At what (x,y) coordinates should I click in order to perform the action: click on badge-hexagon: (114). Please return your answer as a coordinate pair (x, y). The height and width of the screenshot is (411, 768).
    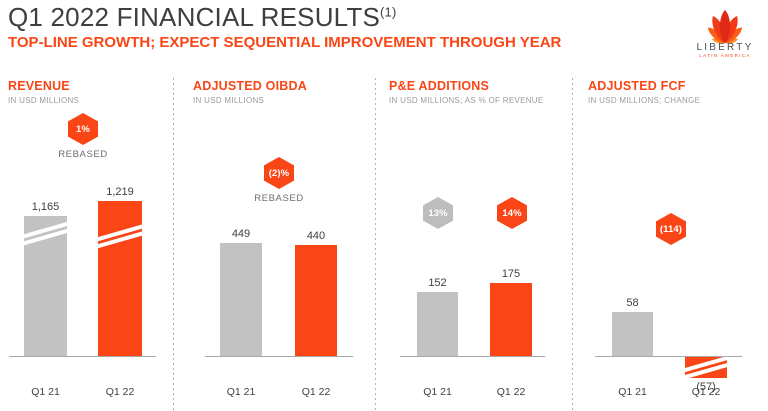
    Looking at the image, I should click on (671, 229).